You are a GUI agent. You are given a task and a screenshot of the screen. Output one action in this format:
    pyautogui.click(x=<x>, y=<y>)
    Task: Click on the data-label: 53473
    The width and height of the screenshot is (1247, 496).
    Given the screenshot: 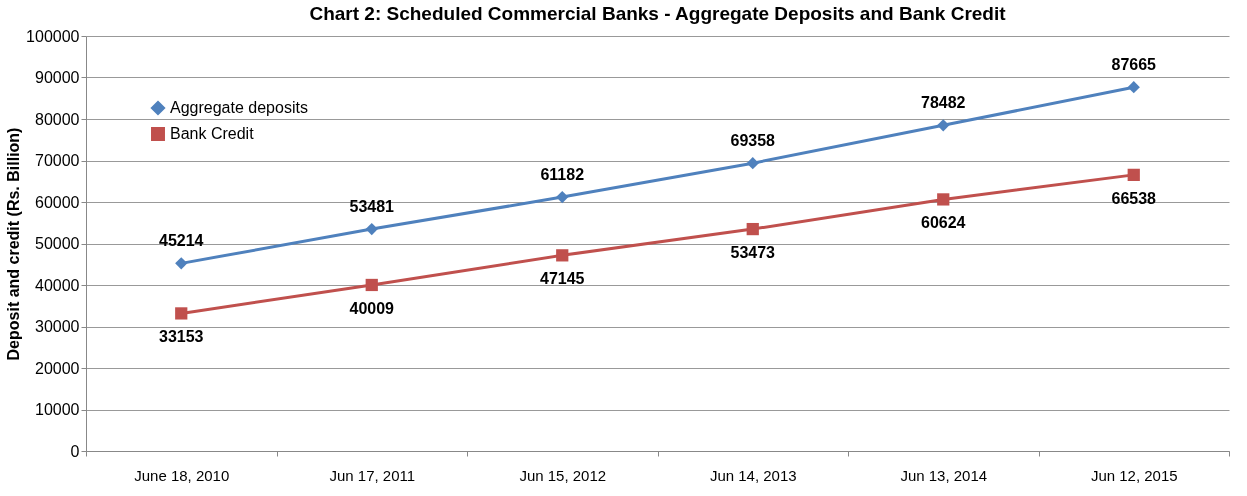 What is the action you would take?
    pyautogui.click(x=753, y=253)
    